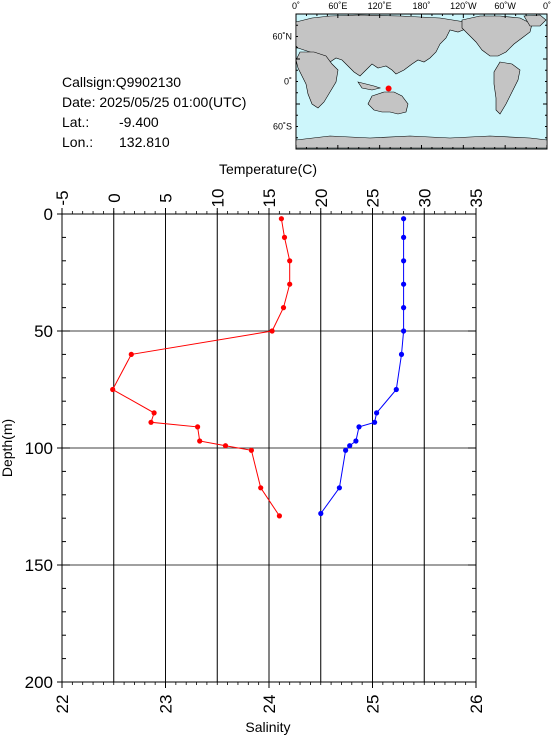 The image size is (553, 736). Describe the element at coordinates (369, 86) in the screenshot. I see `land-indonesia` at that location.